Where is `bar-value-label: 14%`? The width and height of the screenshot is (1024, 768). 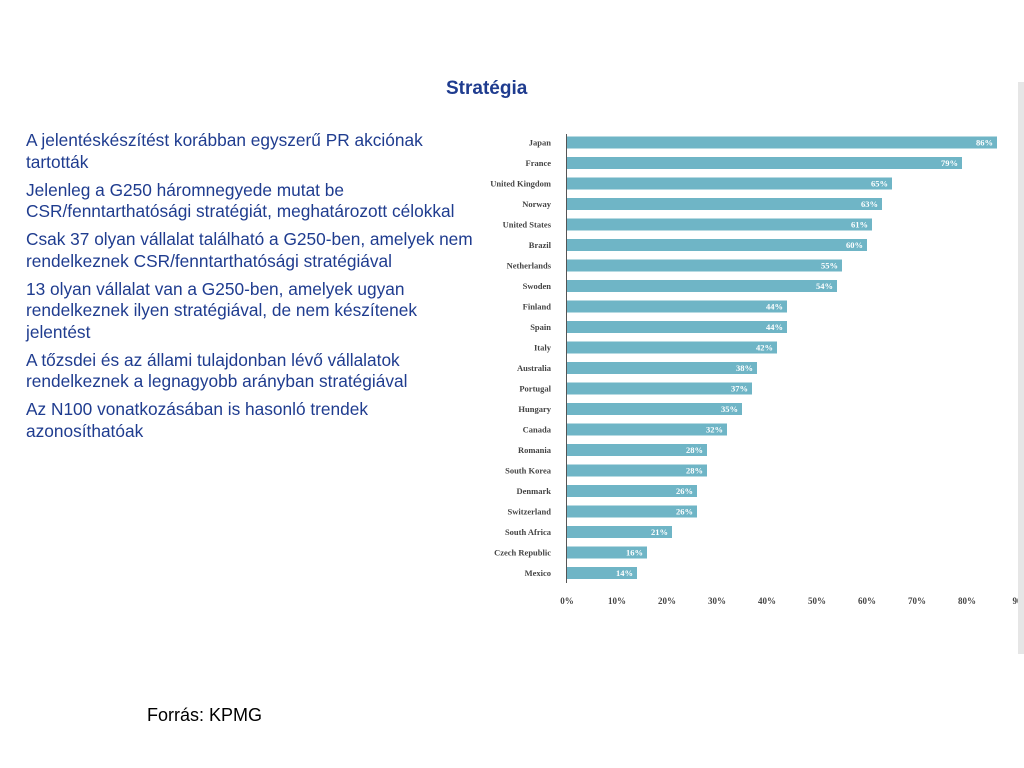
bar-value-label: 14% is located at coordinates (624, 573).